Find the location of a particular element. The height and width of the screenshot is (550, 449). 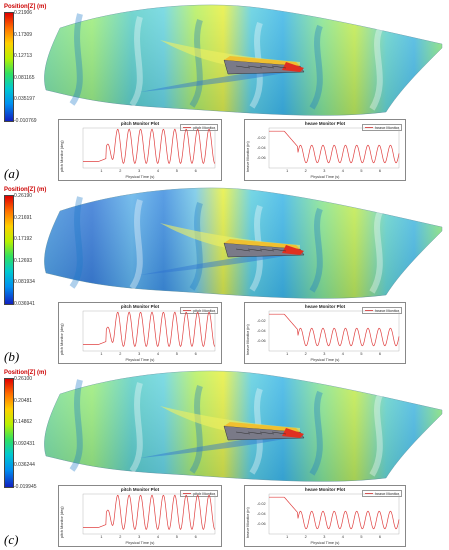

colorbar-tick-label: 0.26100 is located at coordinates (23, 379).